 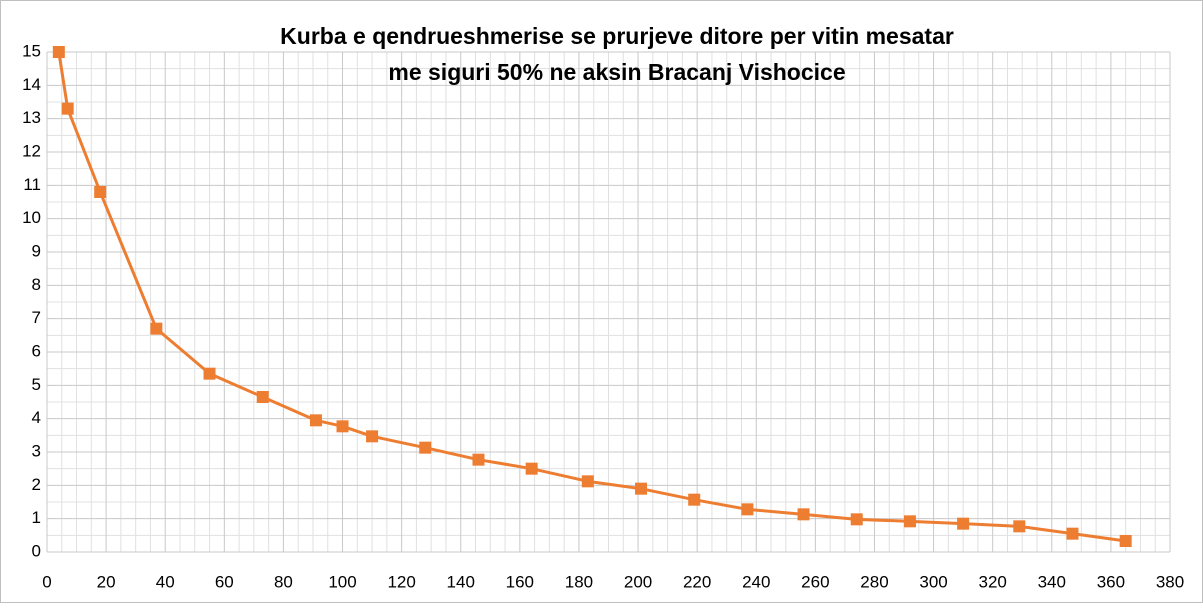 What do you see at coordinates (697, 581) in the screenshot?
I see `x-tick-label: 220` at bounding box center [697, 581].